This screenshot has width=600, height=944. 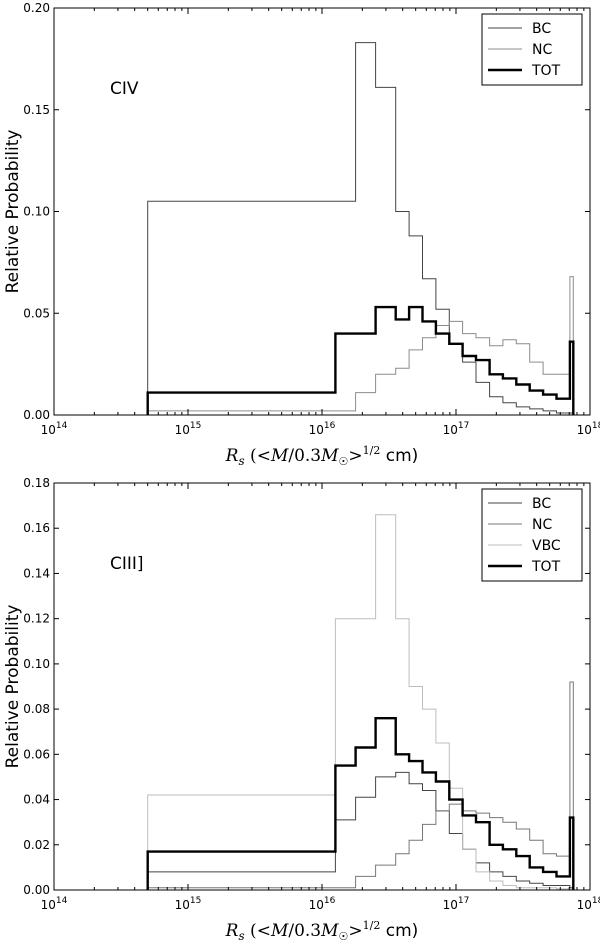 What do you see at coordinates (36, 754) in the screenshot?
I see `y-tick-label: 0.06` at bounding box center [36, 754].